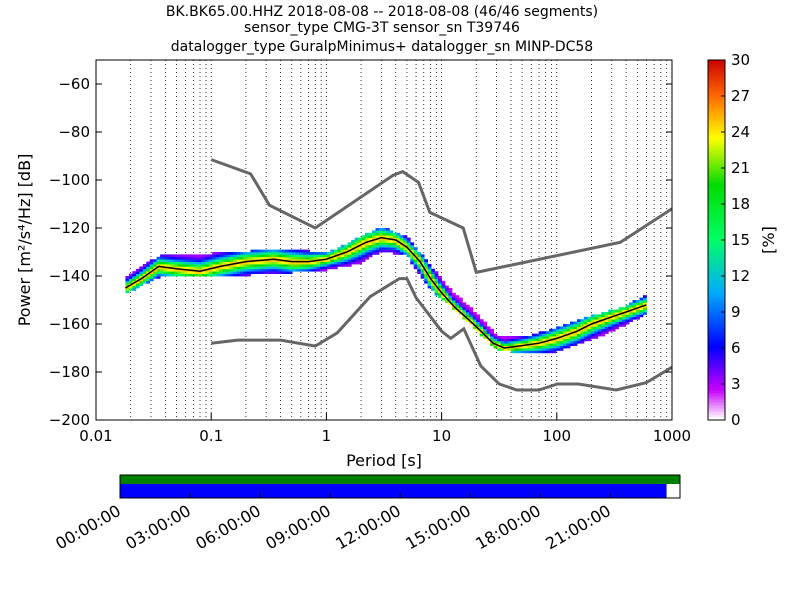  I want to click on timeline-tick-label: 21:00:00, so click(578, 527).